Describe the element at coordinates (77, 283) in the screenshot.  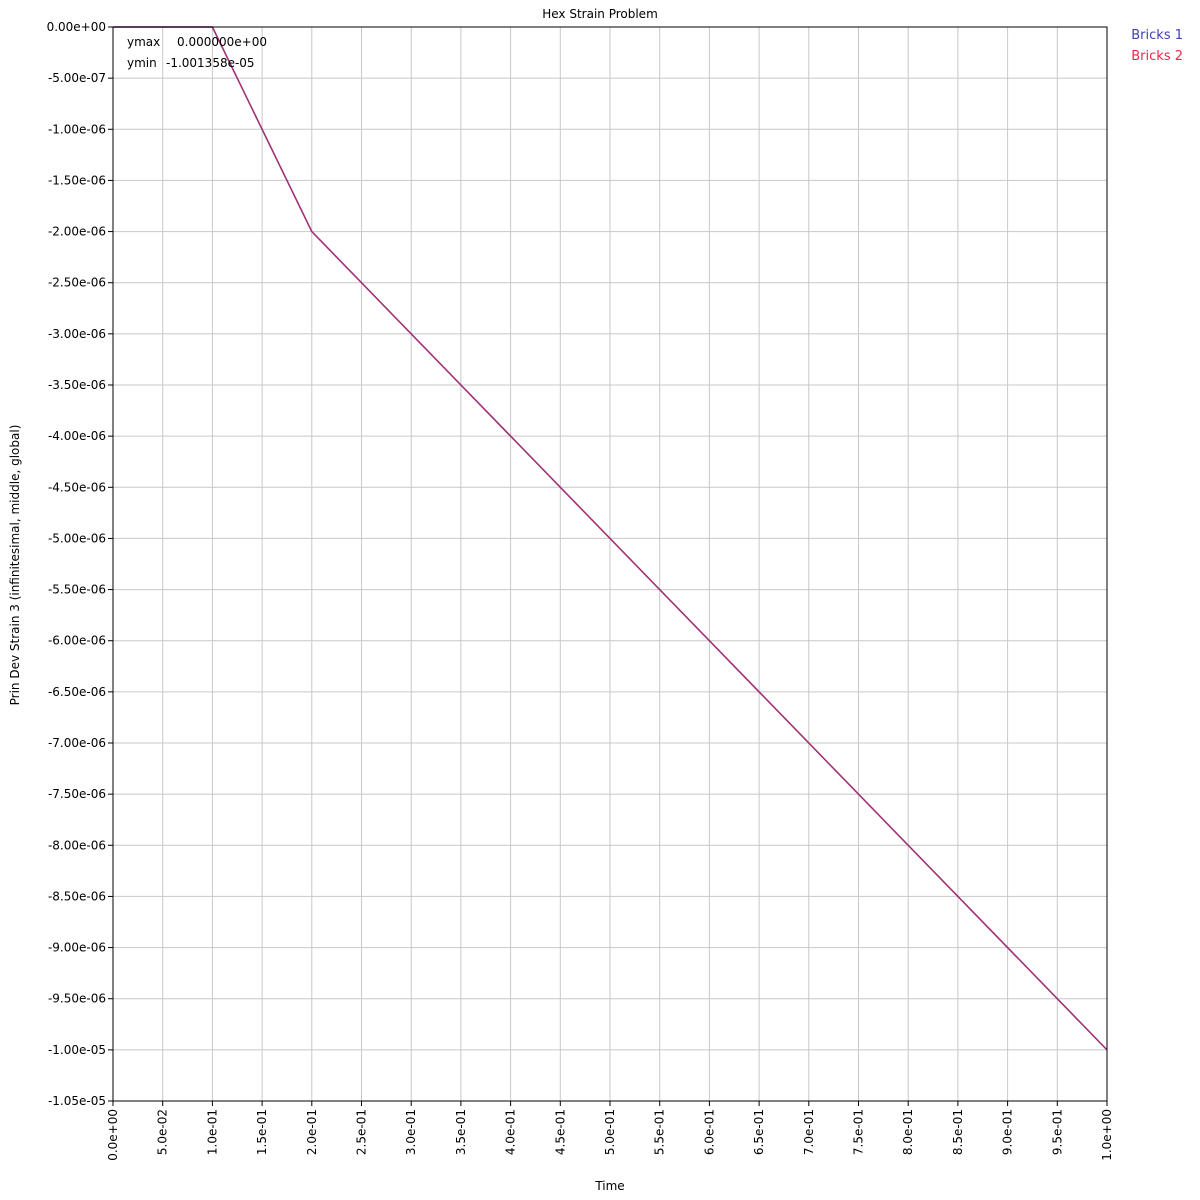
I see `y-tick-label: -2.50e-06` at that location.